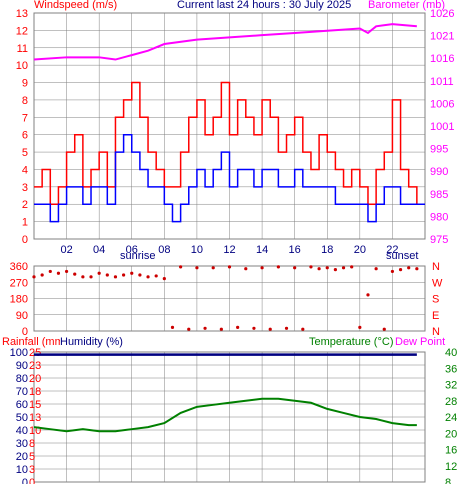 The image size is (463, 484). What do you see at coordinates (439, 172) in the screenshot?
I see `barometer-y-tick-label: 990` at bounding box center [439, 172].